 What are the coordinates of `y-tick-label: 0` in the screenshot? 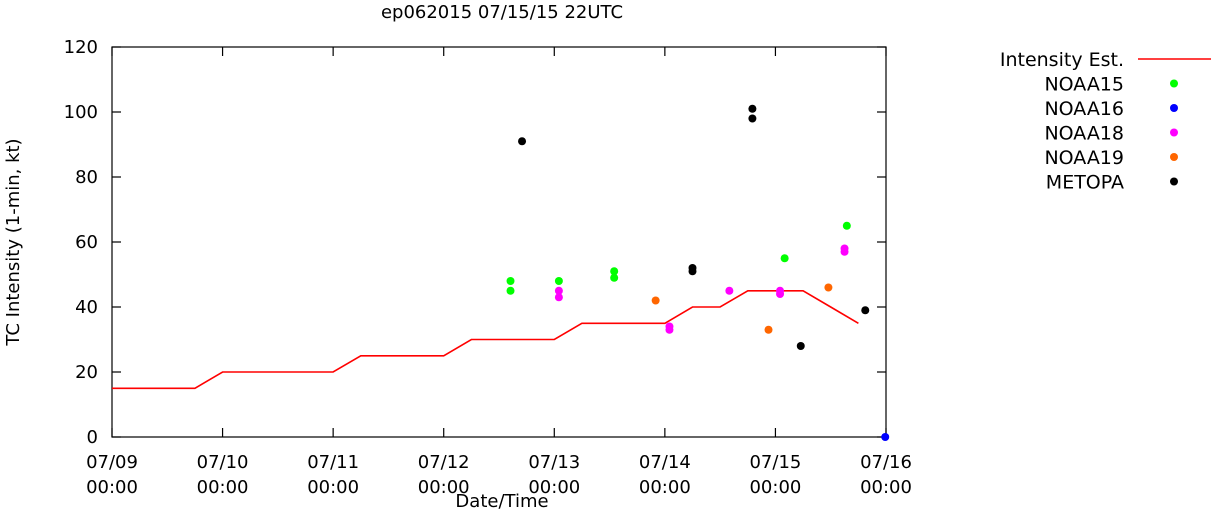 It's located at (92, 437).